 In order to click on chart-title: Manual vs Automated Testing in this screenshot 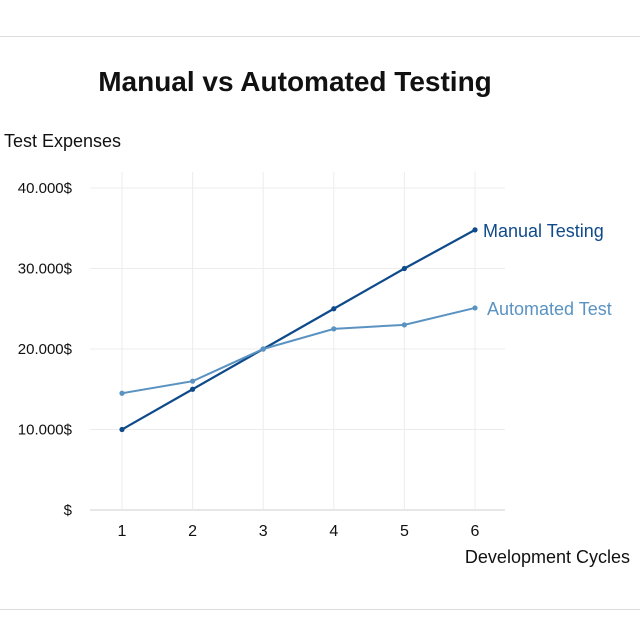, I will do `click(295, 81)`.